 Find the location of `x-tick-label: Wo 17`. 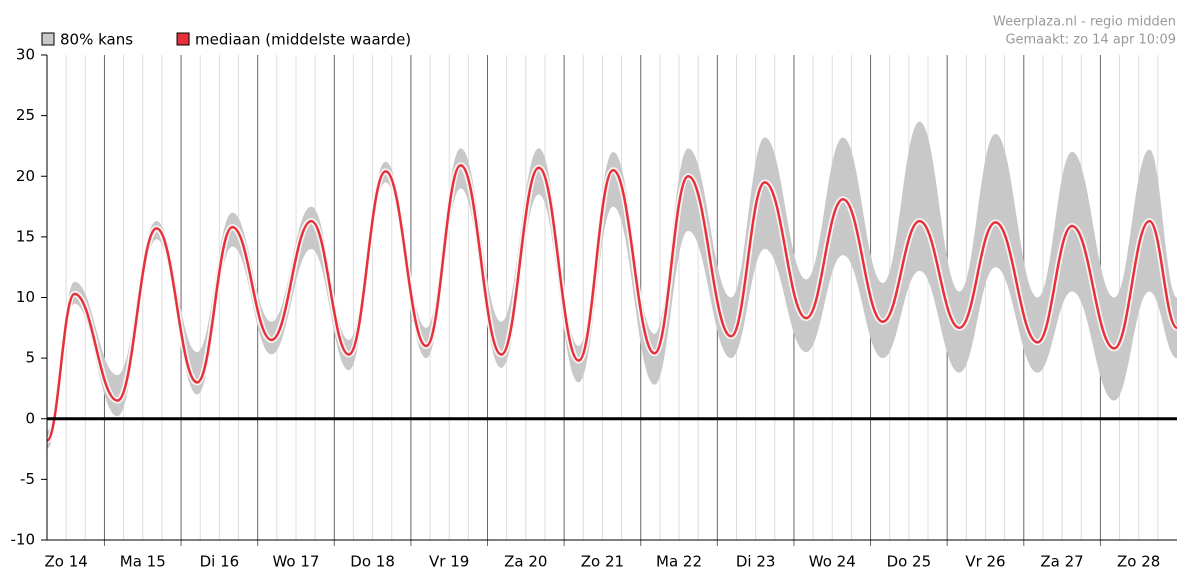

x-tick-label: Wo 17 is located at coordinates (295, 562).